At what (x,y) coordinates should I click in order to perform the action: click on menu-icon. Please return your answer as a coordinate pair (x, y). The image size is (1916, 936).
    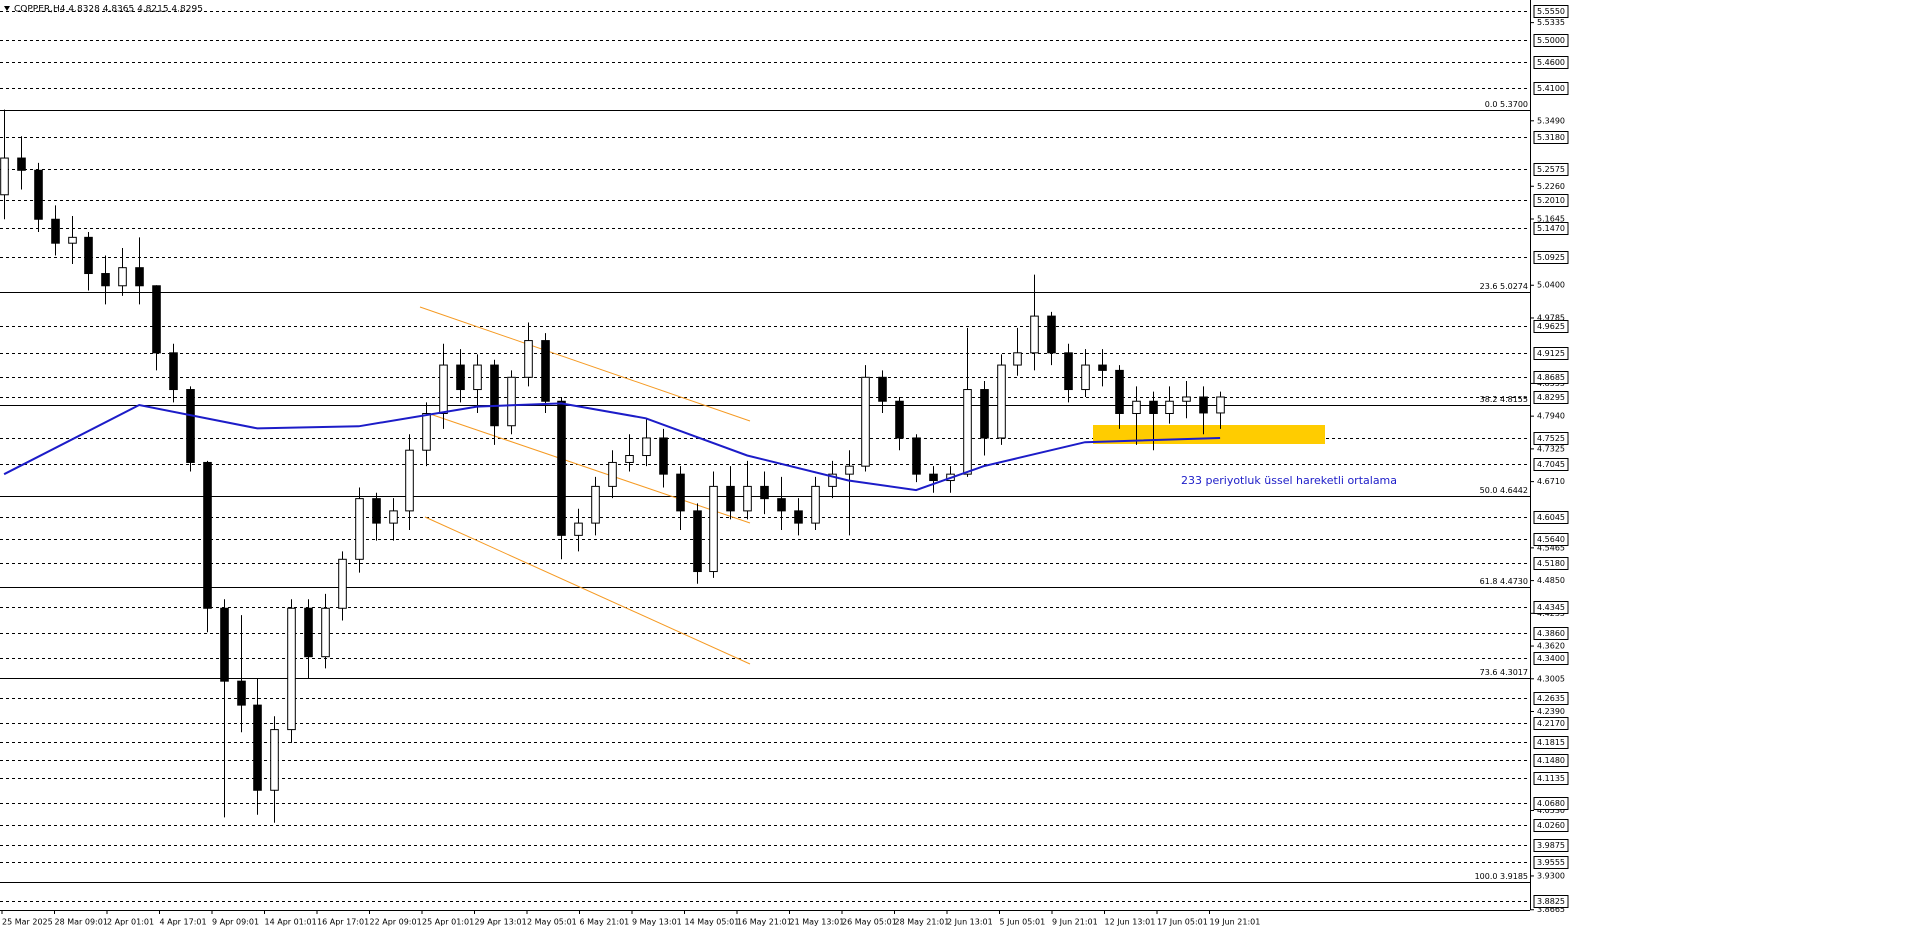
    Looking at the image, I should click on (7, 8).